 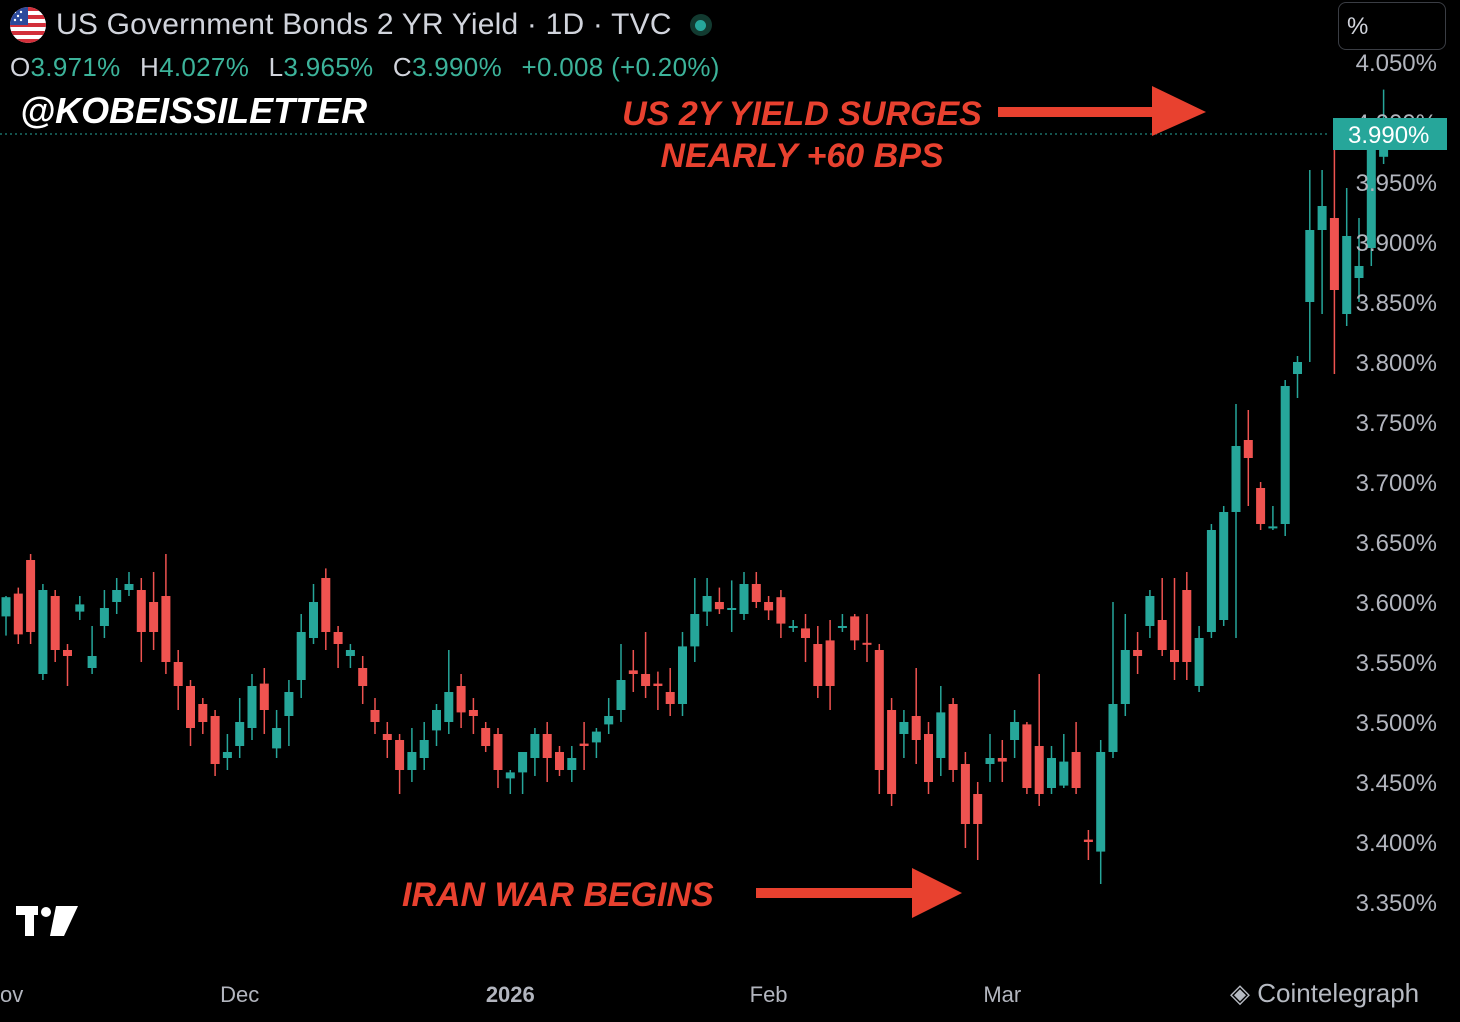 What do you see at coordinates (1396, 723) in the screenshot?
I see `y-tick-label: 3.500%` at bounding box center [1396, 723].